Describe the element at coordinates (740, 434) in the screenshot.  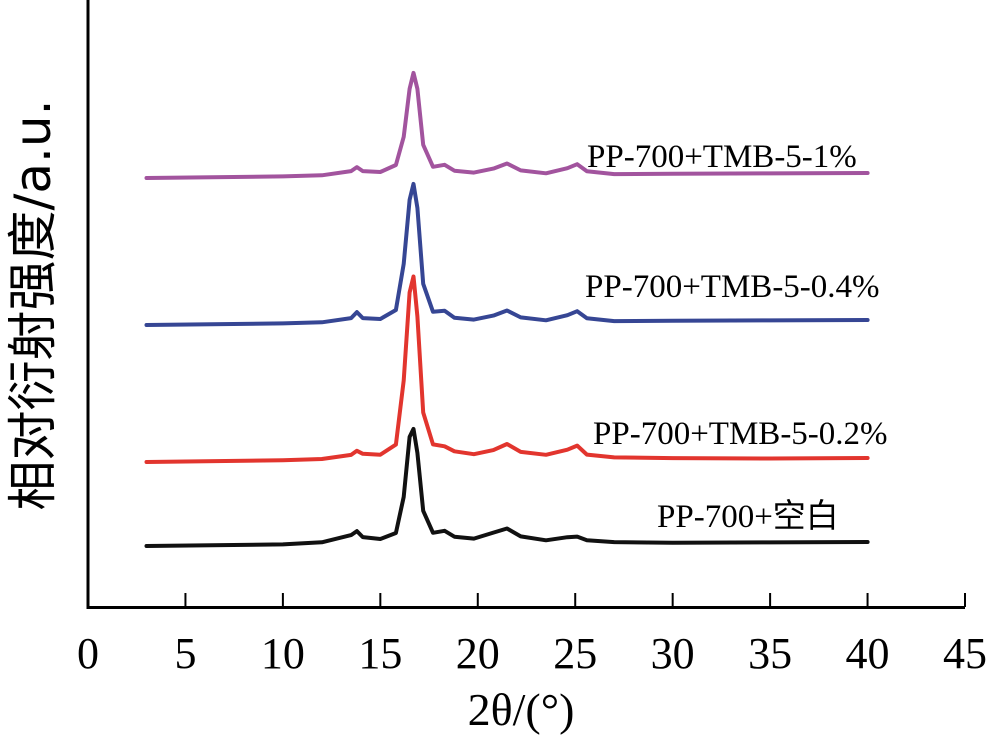
I see `series-label: PP-700+TMB-5-0.2%` at that location.